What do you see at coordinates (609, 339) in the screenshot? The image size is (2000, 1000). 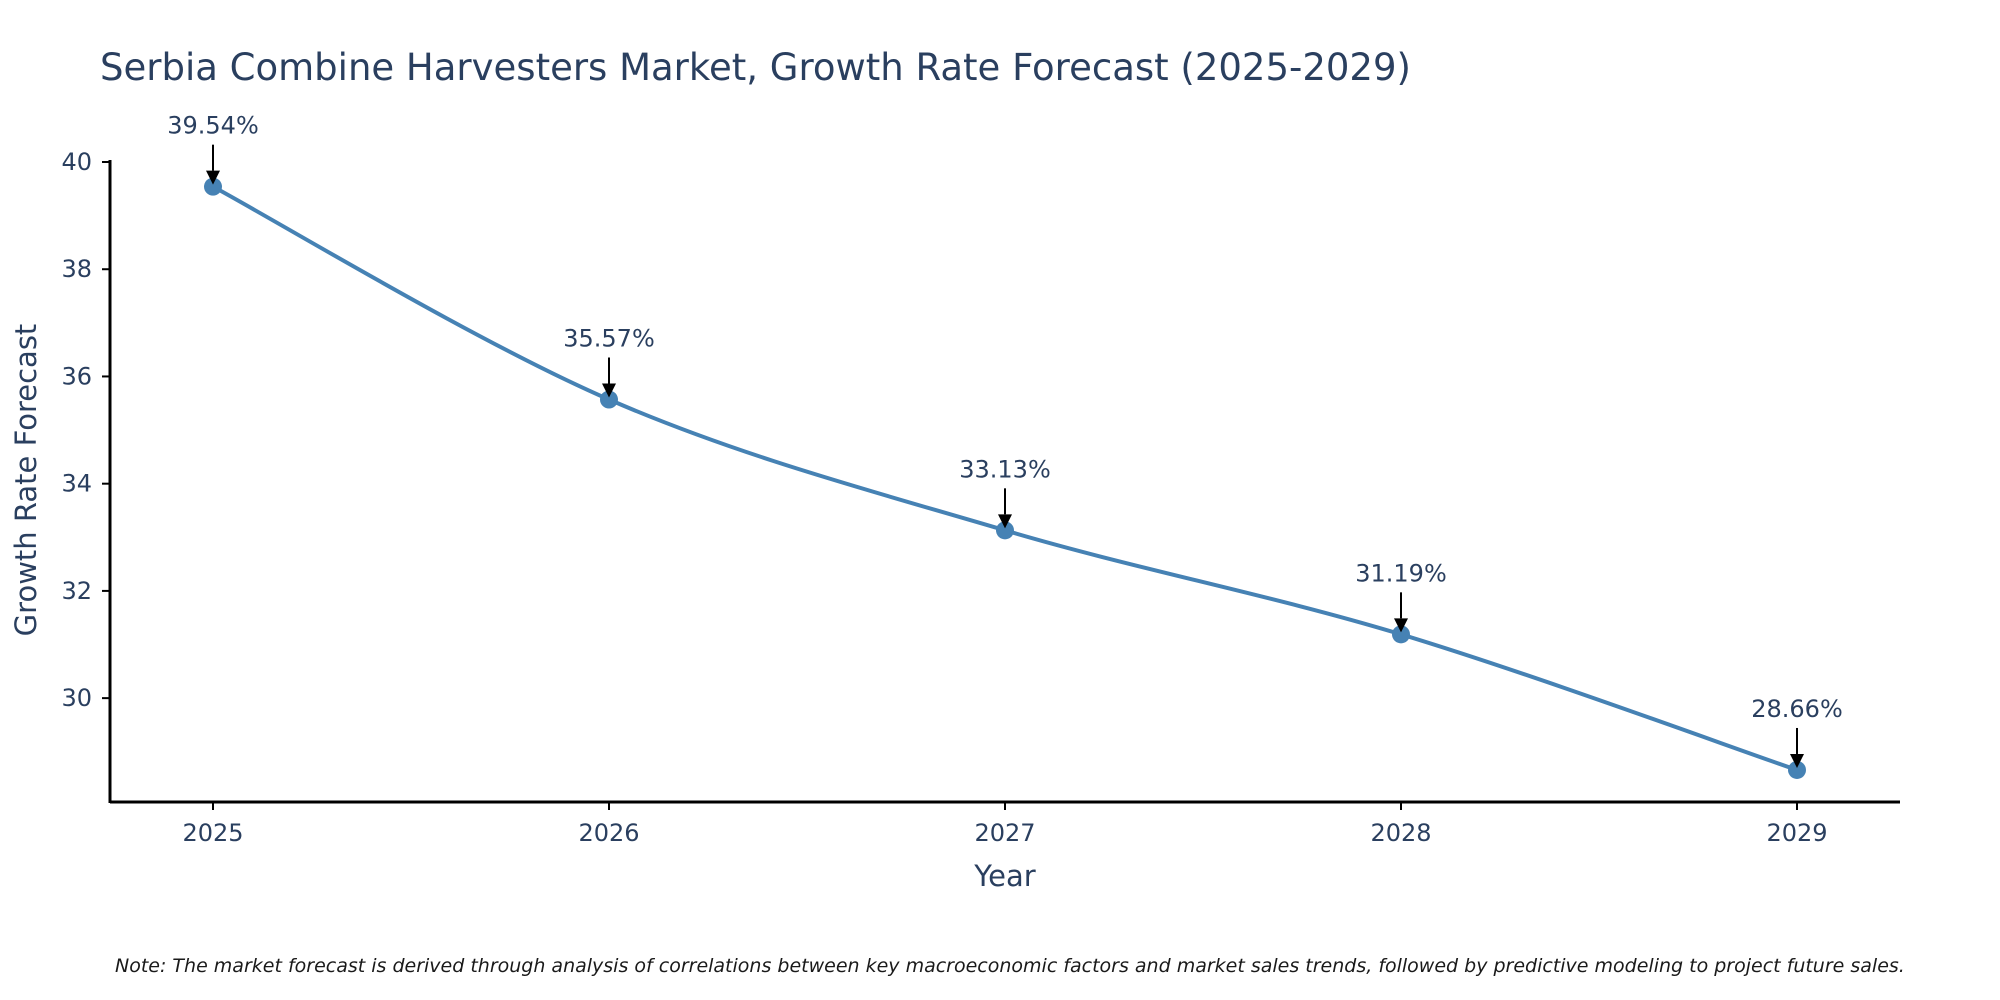 I see `data-label: 35.57%` at bounding box center [609, 339].